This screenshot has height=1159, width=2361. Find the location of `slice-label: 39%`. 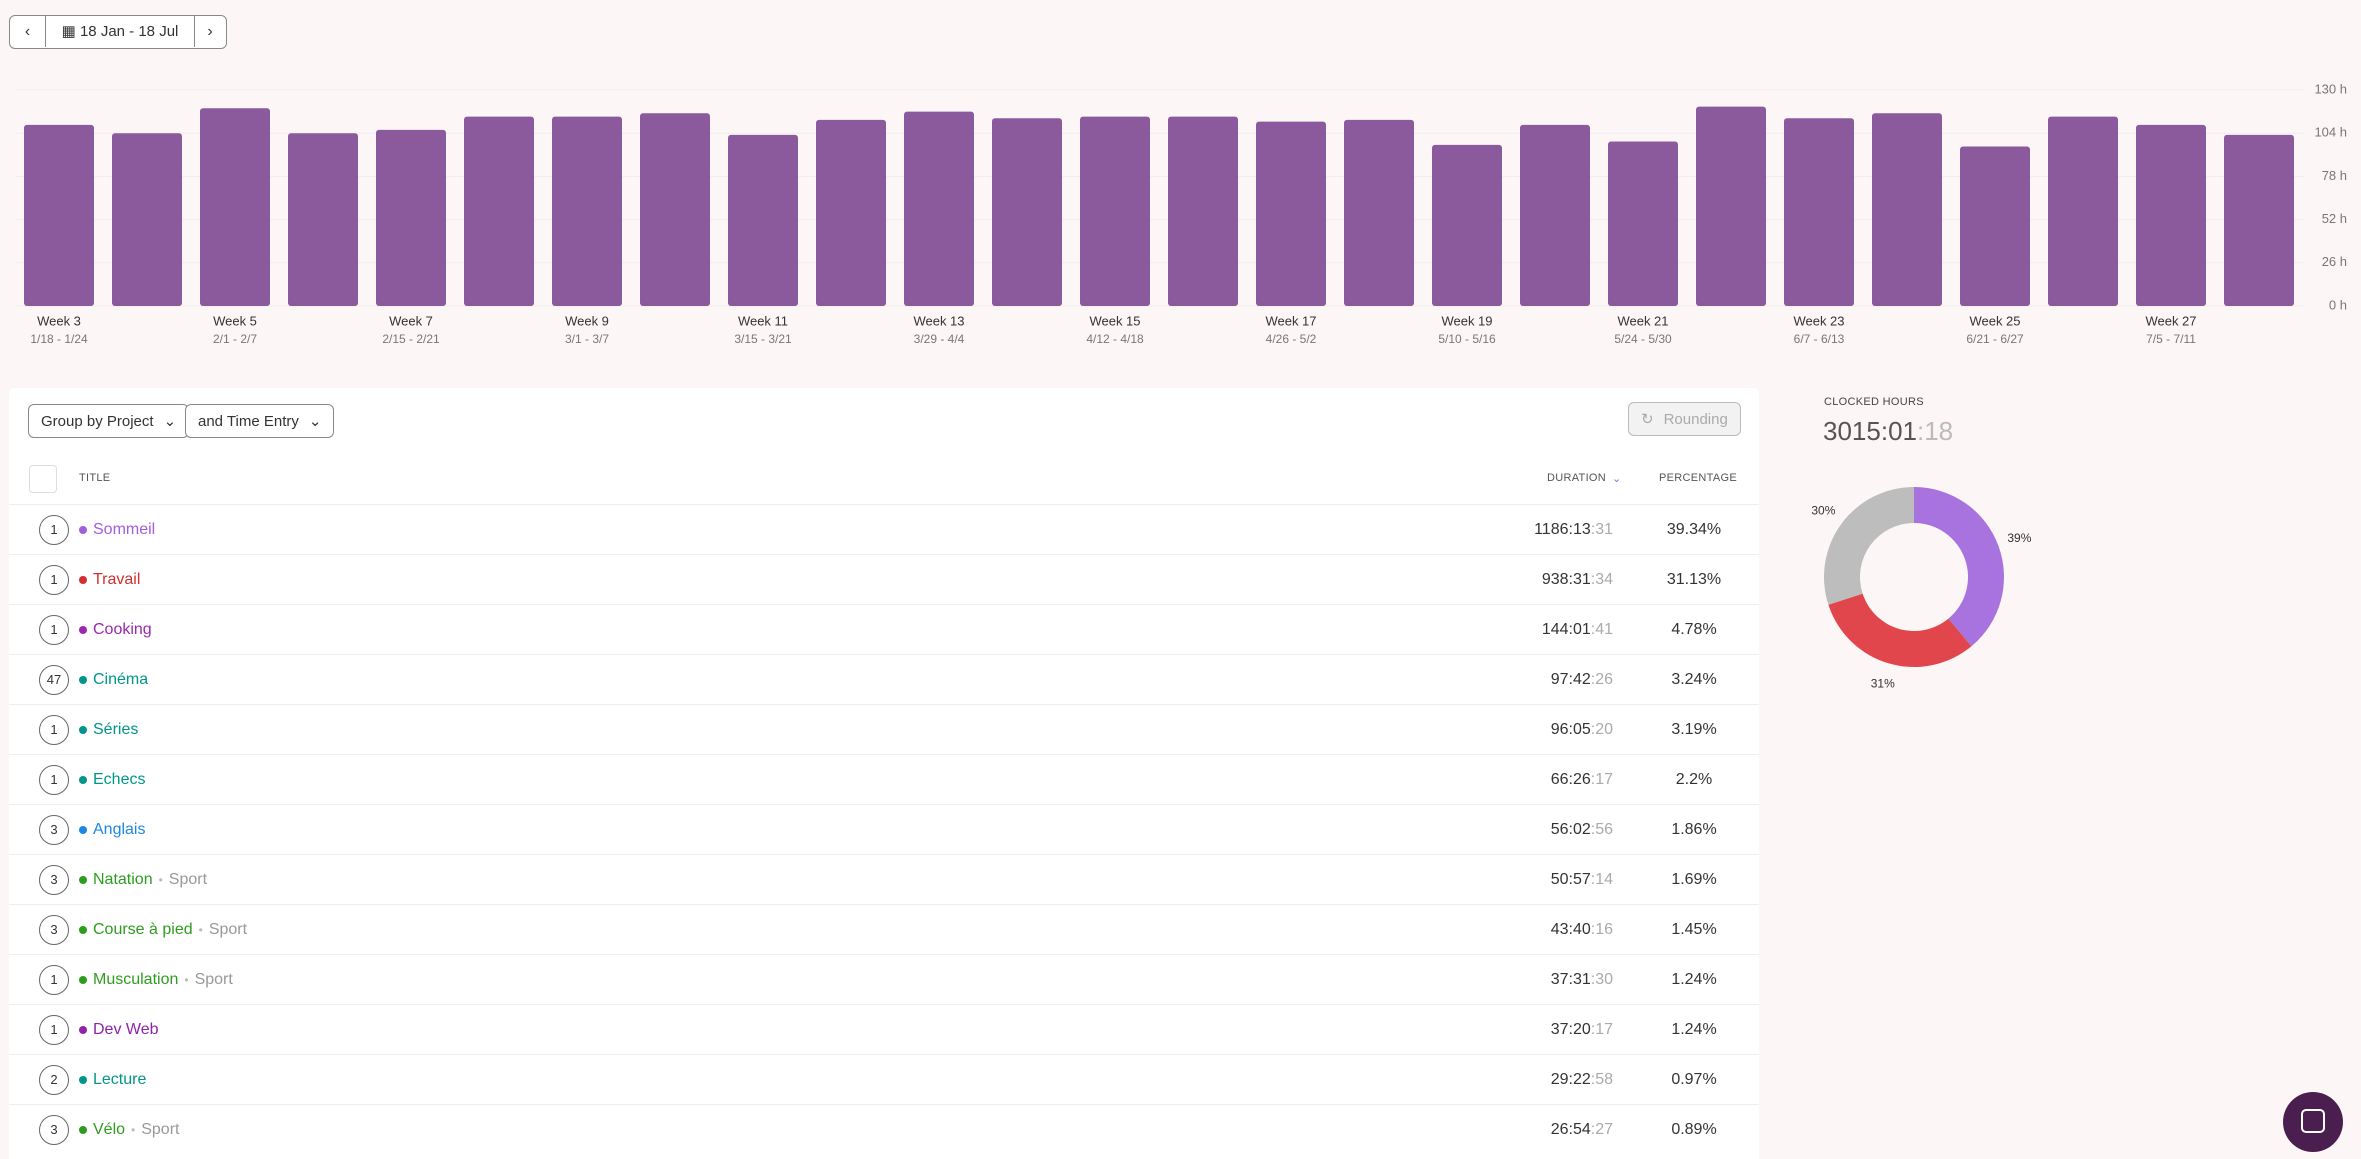

slice-label: 39% is located at coordinates (2019, 538).